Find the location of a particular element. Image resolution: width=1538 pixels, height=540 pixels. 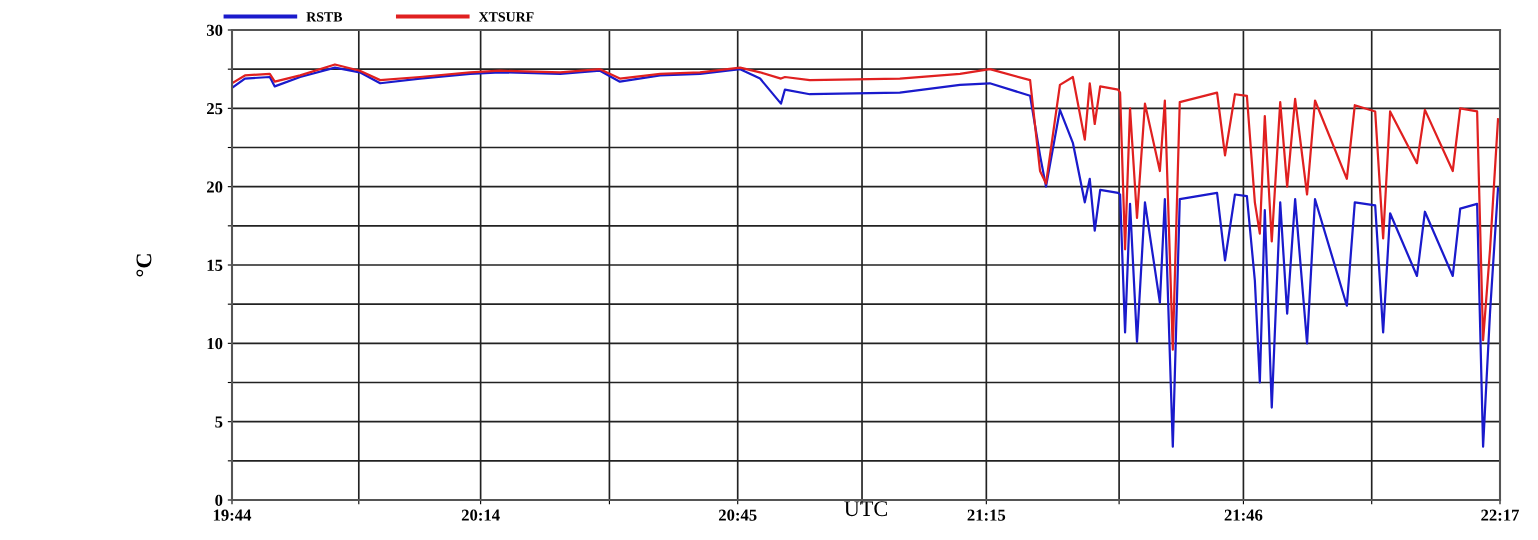

x-tick-label: 21:15 is located at coordinates (986, 515).